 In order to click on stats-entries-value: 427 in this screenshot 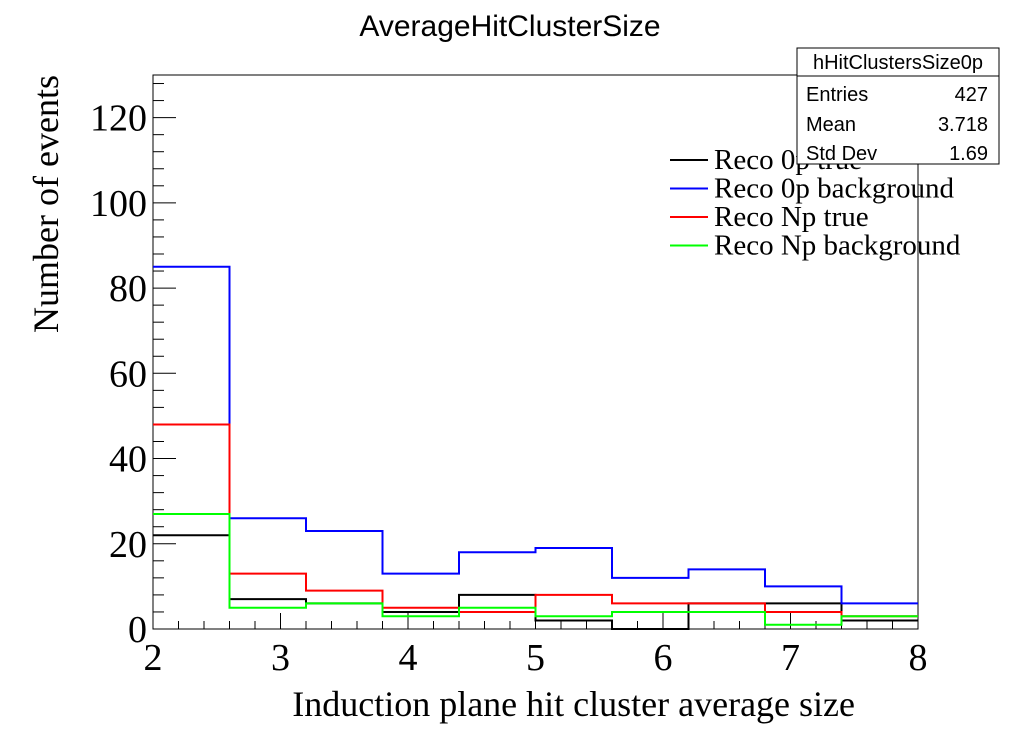, I will do `click(971, 95)`.